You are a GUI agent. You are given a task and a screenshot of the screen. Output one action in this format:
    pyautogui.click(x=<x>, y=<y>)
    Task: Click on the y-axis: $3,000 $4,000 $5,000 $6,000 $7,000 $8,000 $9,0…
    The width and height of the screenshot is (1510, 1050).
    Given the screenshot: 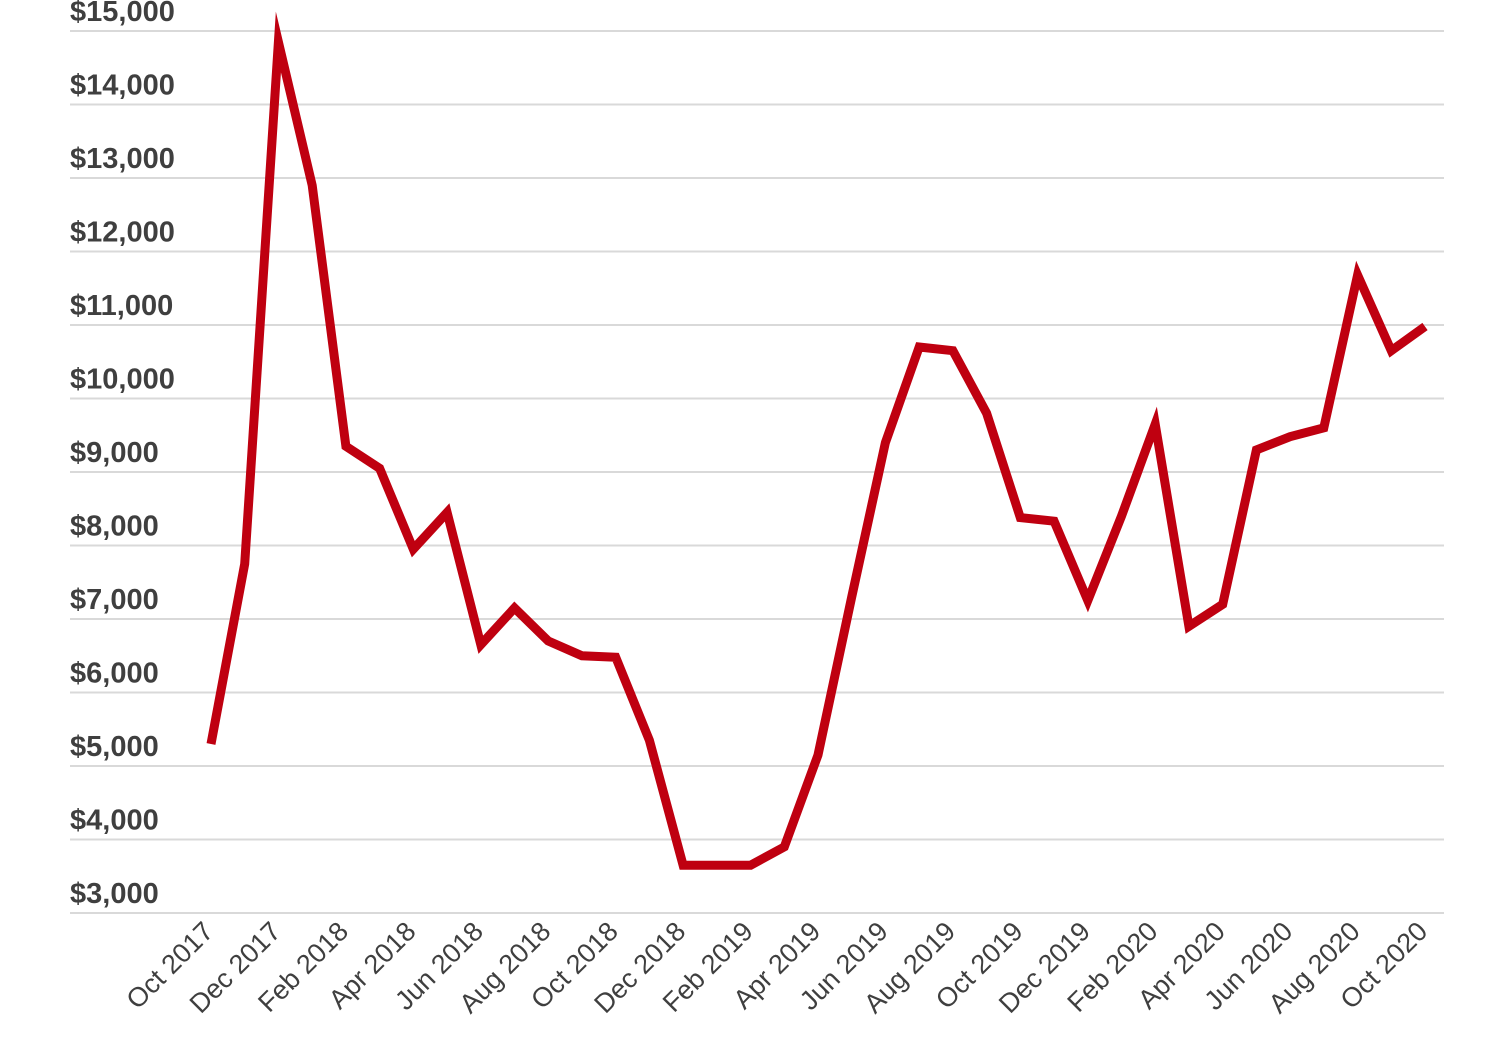 What is the action you would take?
    pyautogui.click(x=122, y=455)
    